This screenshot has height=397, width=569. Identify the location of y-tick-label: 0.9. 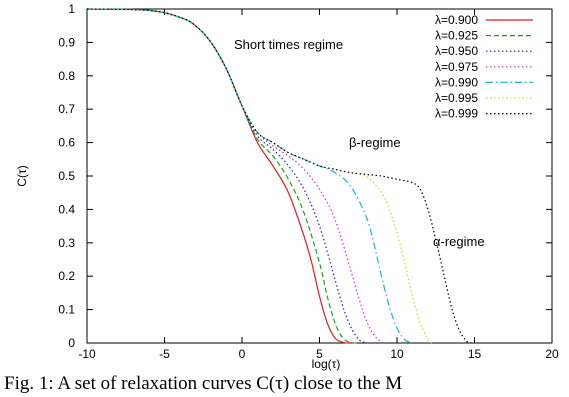
(66, 42).